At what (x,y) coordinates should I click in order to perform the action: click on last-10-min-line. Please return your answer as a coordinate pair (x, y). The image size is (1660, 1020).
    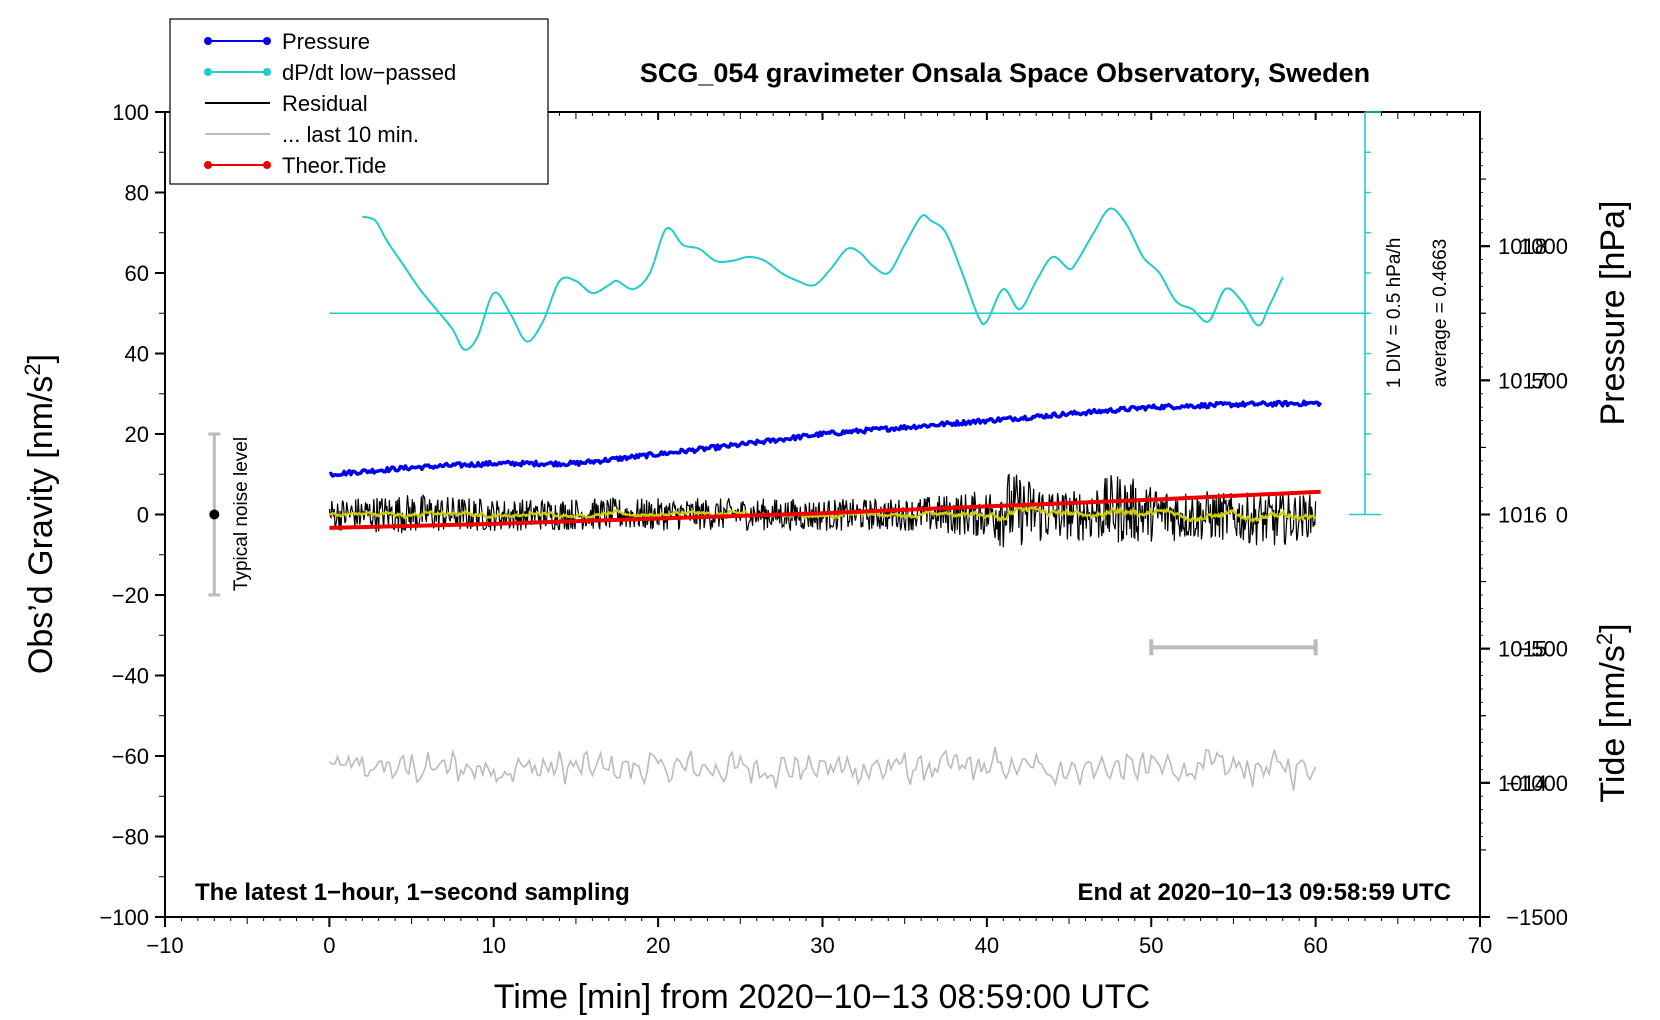
    Looking at the image, I should click on (822, 769).